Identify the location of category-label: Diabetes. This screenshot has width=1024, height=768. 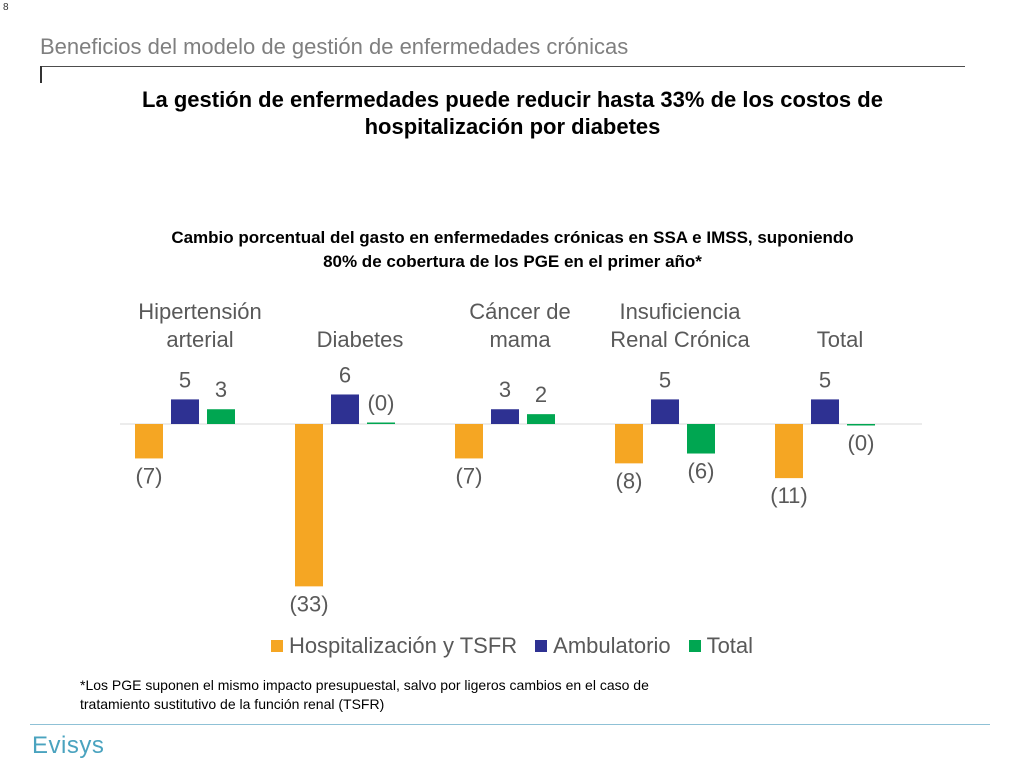
(360, 339).